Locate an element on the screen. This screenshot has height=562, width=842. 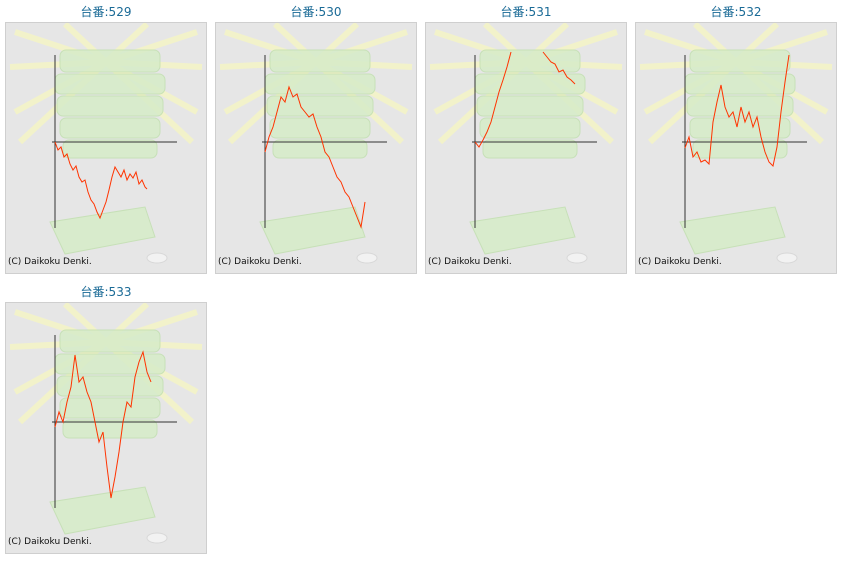
panel-title: 台番:530 is located at coordinates (316, 11).